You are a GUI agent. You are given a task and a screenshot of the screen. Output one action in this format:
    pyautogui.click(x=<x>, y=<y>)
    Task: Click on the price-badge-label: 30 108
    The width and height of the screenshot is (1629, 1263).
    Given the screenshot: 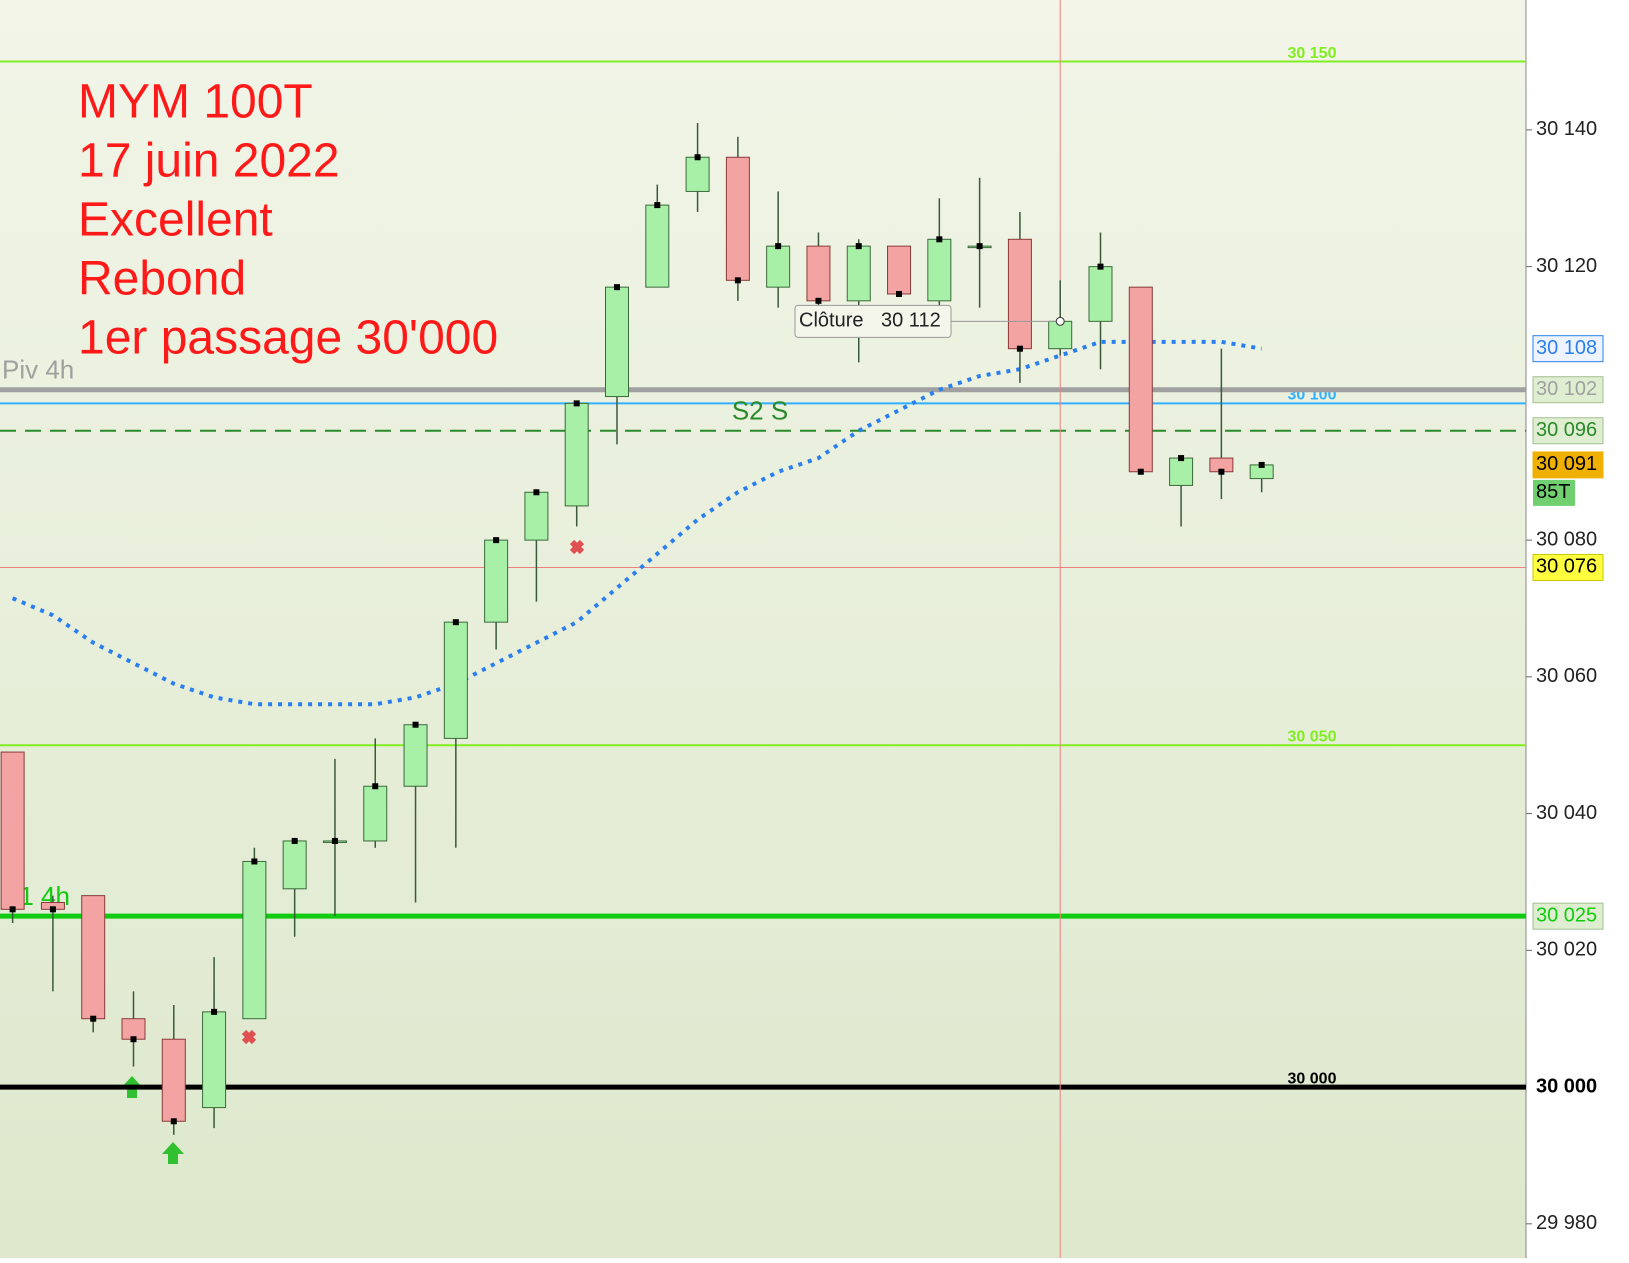 What is the action you would take?
    pyautogui.click(x=1566, y=348)
    